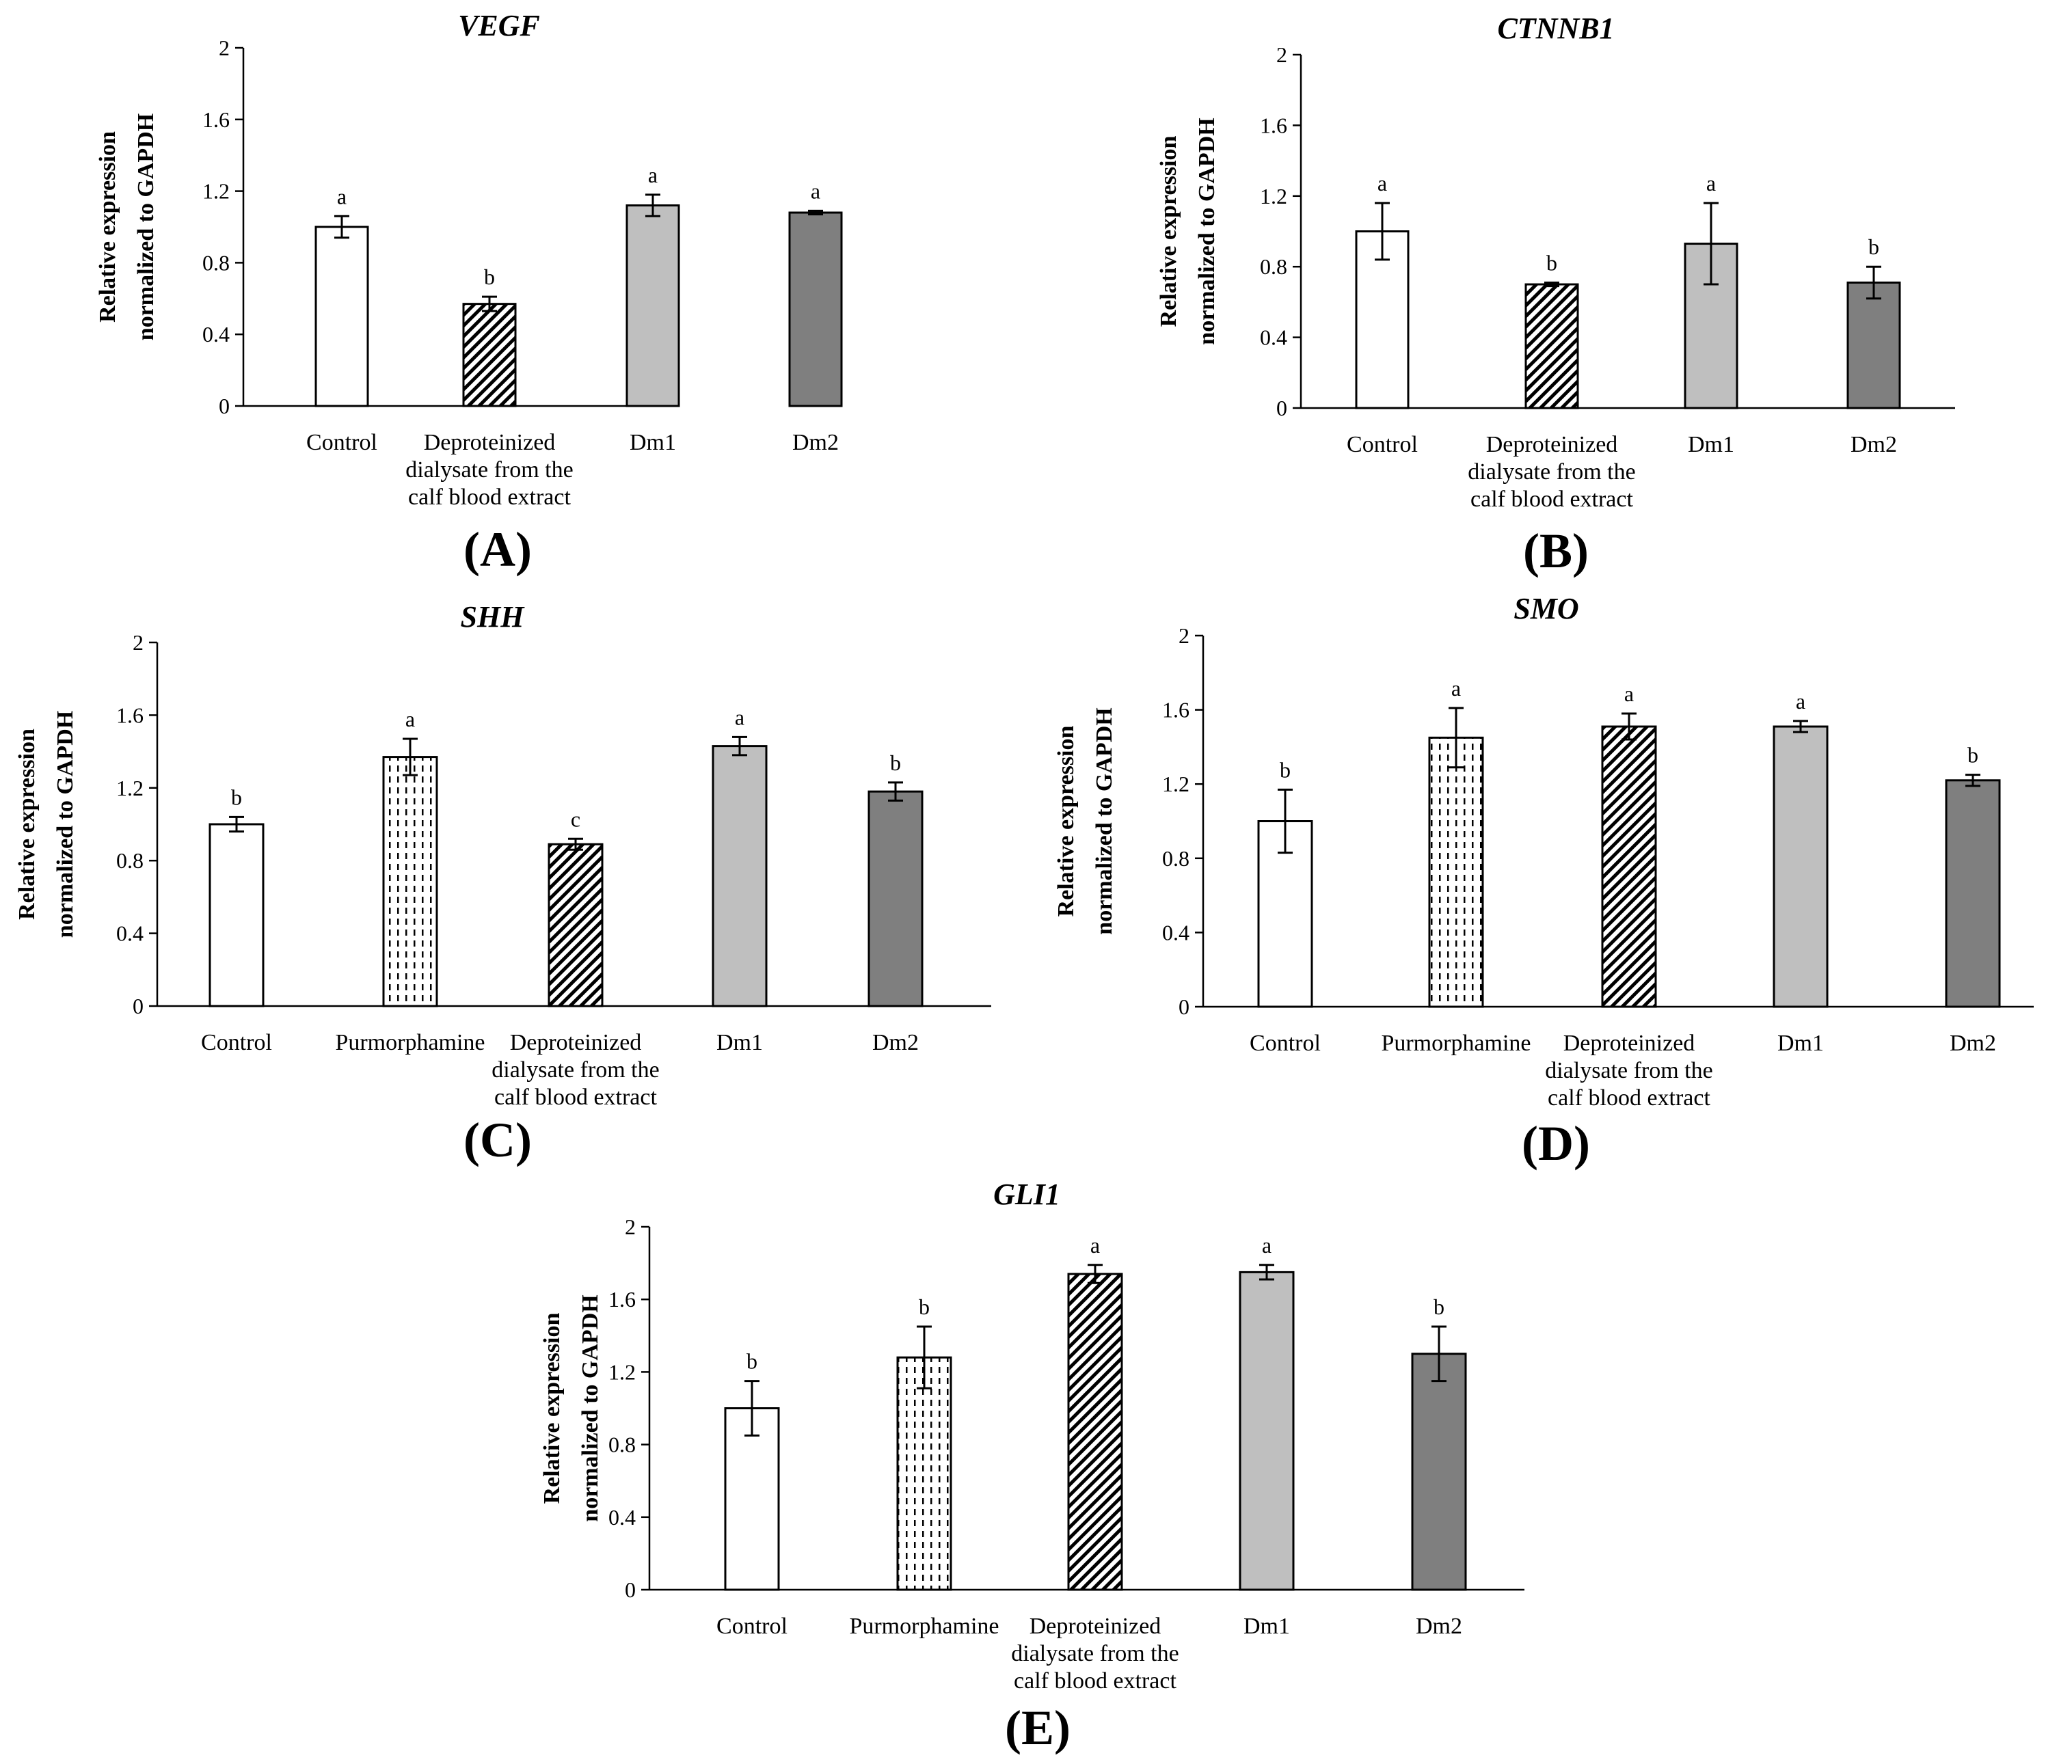 This screenshot has height=1764, width=2072. What do you see at coordinates (498, 1140) in the screenshot?
I see `panel-label: (C)` at bounding box center [498, 1140].